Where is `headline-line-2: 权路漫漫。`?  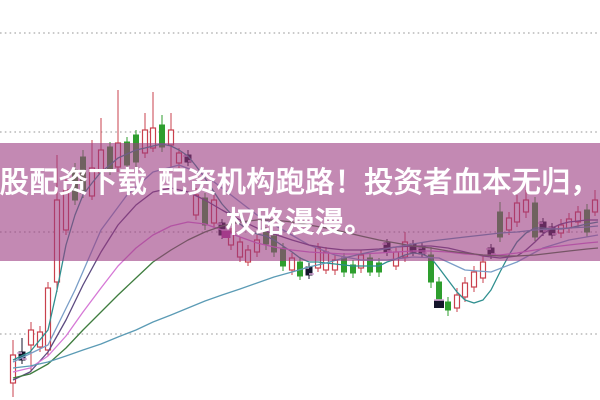
headline-line-2: 权路漫漫。 is located at coordinates (300, 222).